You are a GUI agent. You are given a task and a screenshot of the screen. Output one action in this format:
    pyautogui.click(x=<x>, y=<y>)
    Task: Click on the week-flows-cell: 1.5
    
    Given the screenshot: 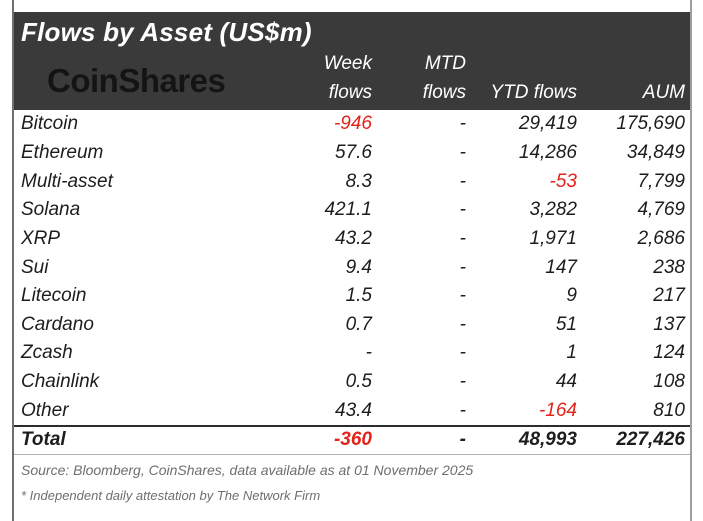 What is the action you would take?
    pyautogui.click(x=358, y=296)
    